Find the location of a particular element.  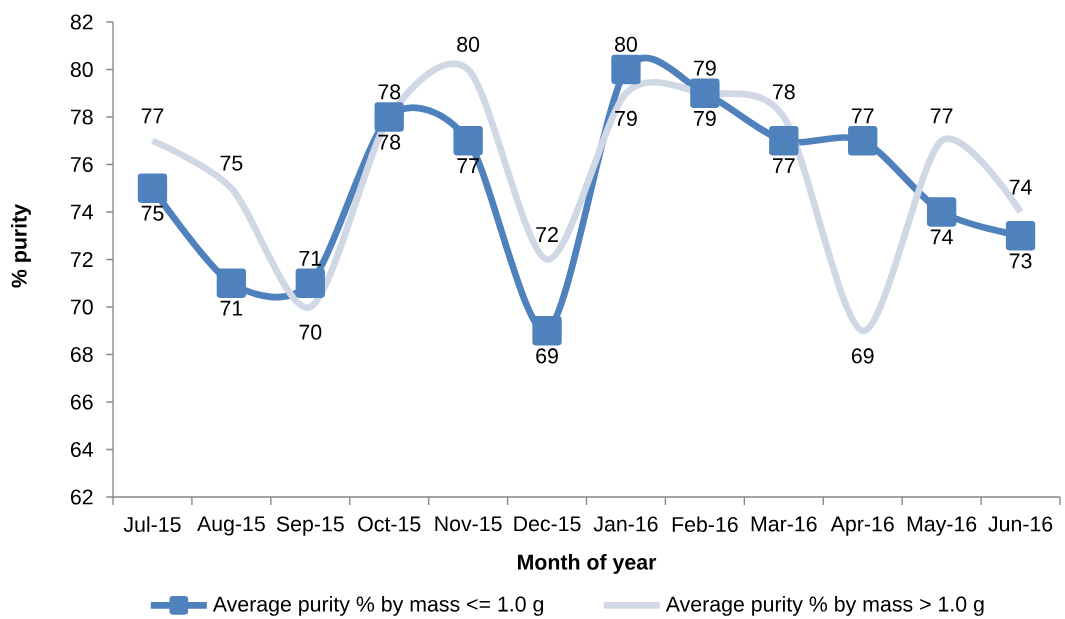

x-tick-label: Mar-16 is located at coordinates (784, 524).